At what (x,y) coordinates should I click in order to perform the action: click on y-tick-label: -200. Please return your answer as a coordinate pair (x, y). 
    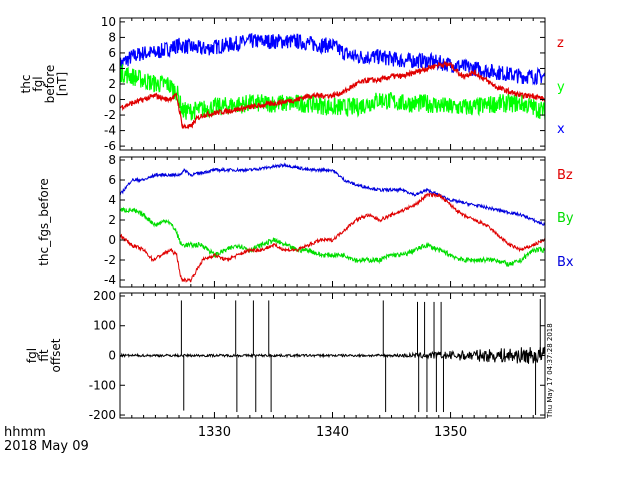
    Looking at the image, I should click on (102, 415).